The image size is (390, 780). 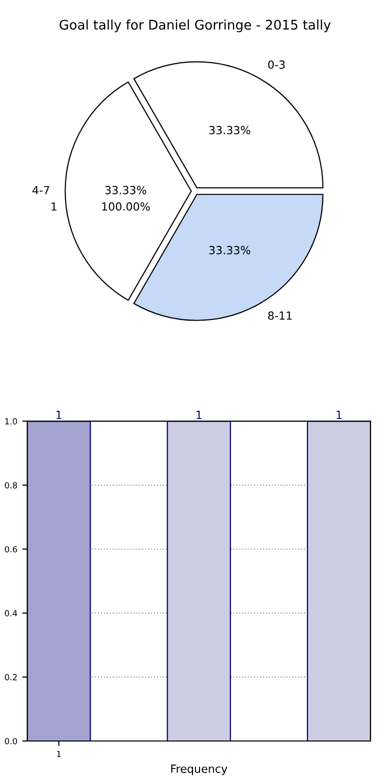 What do you see at coordinates (11, 485) in the screenshot?
I see `y-tick-label: 0.8` at bounding box center [11, 485].